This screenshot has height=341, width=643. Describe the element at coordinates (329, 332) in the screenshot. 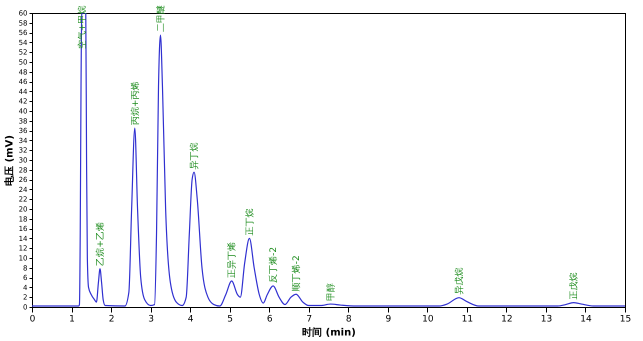

I see `x-axis-title: 时间 (min)` at that location.